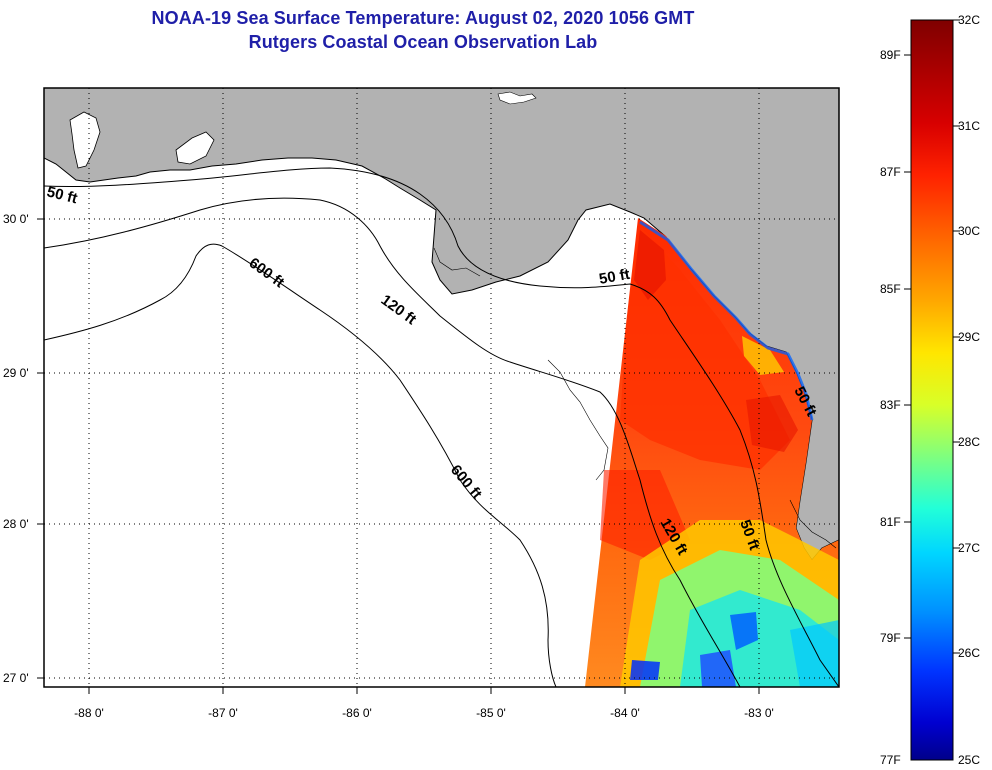 The width and height of the screenshot is (992, 770). Describe the element at coordinates (16, 678) in the screenshot. I see `lat-label: 27 0'` at that location.